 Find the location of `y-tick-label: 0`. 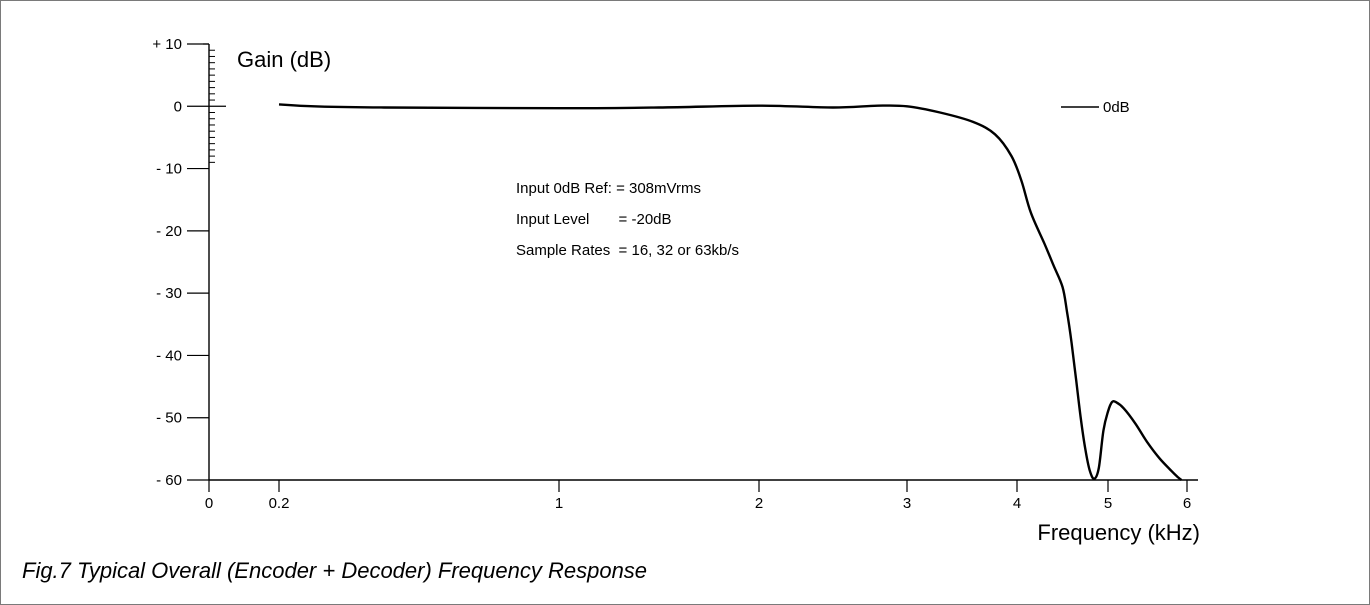

y-tick-label: 0 is located at coordinates (178, 106).